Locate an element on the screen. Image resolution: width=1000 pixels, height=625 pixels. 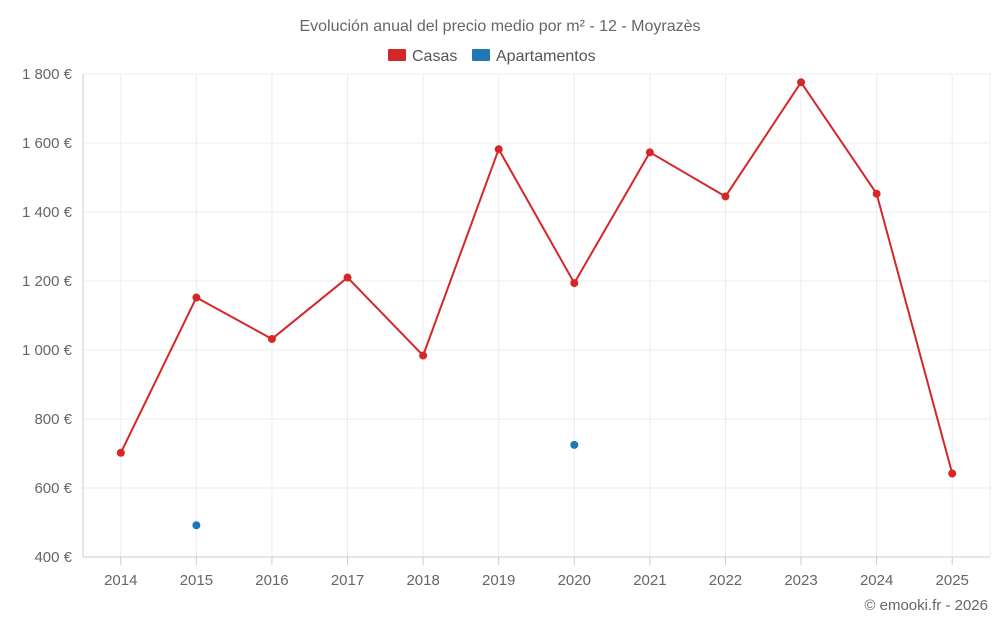
legend-item-casas: Casas is located at coordinates (422, 56).